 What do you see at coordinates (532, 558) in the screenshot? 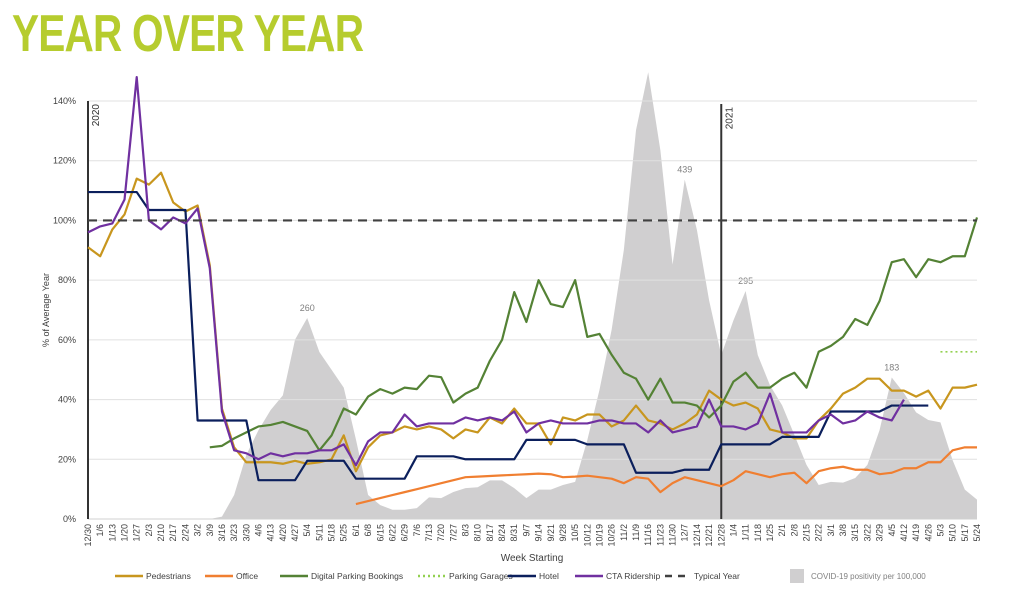
I see `x-axis-title: Week Starting` at bounding box center [532, 558].